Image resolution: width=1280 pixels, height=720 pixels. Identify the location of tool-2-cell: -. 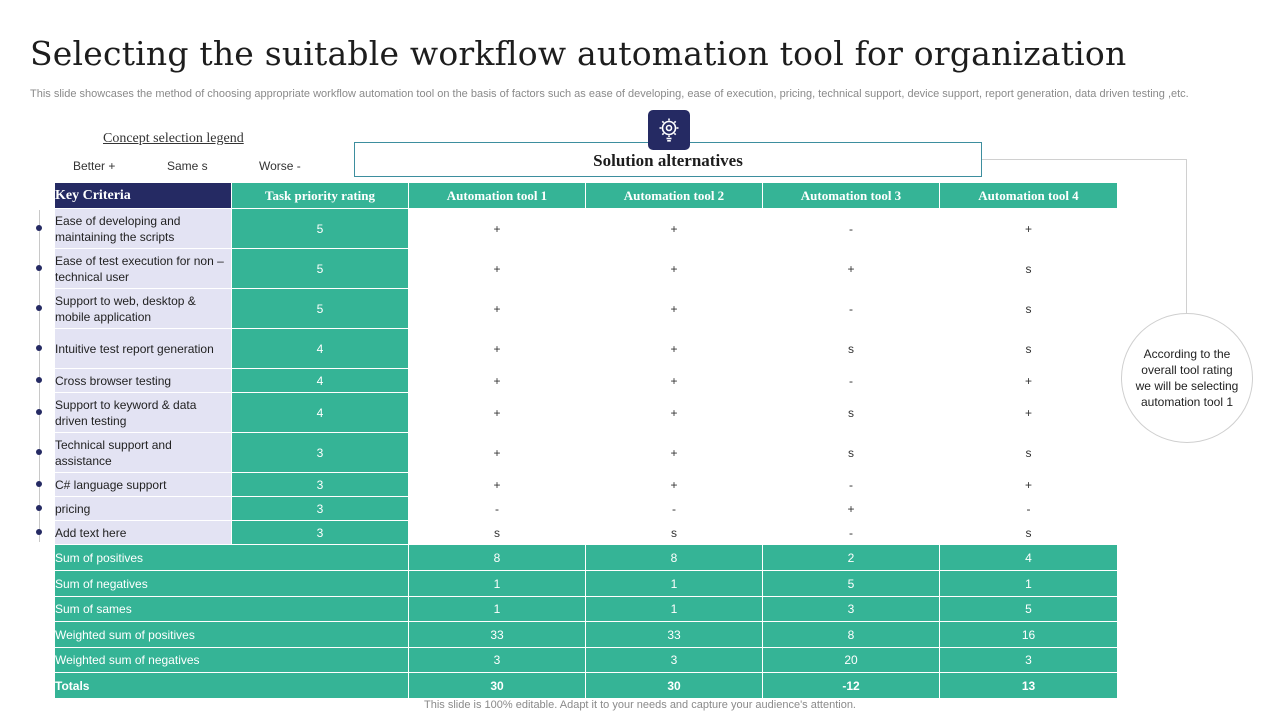
(674, 508).